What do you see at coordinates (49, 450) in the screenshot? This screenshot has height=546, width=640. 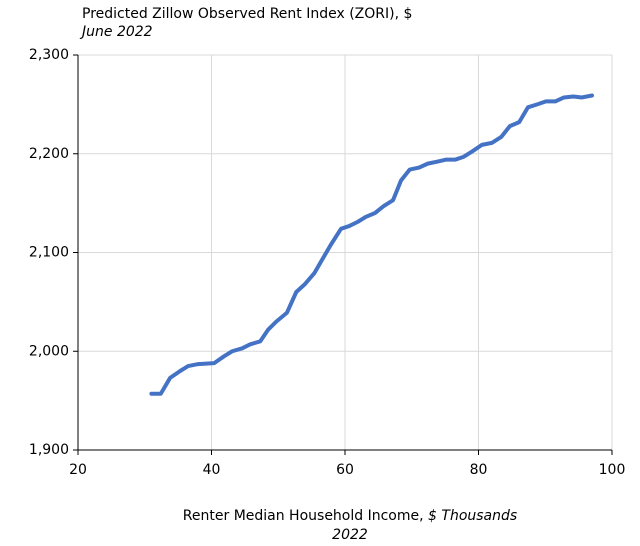 I see `y-tick-label: 1,900` at bounding box center [49, 450].